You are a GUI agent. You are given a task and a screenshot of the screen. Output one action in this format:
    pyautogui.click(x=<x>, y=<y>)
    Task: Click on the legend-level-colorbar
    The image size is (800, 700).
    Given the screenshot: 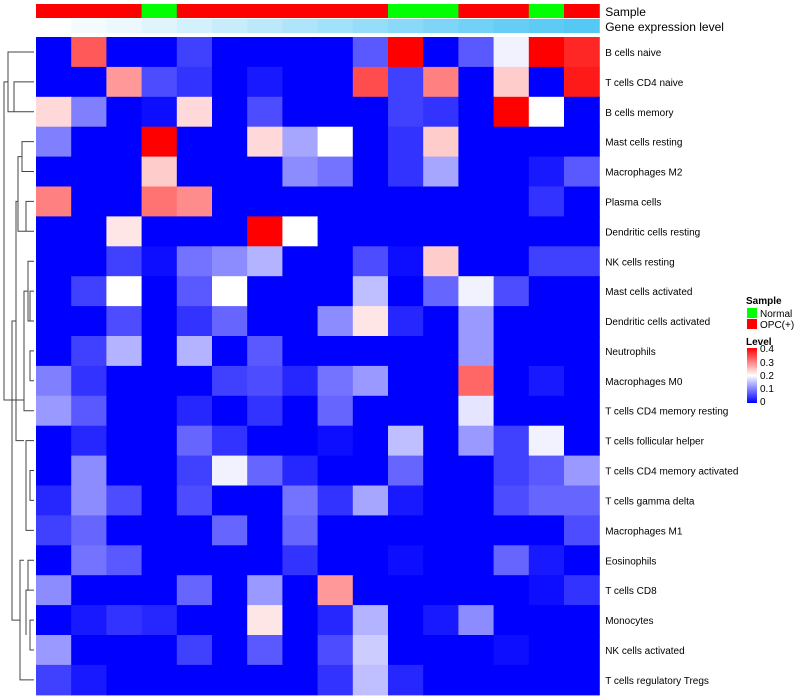 What is the action you would take?
    pyautogui.click(x=752, y=375)
    